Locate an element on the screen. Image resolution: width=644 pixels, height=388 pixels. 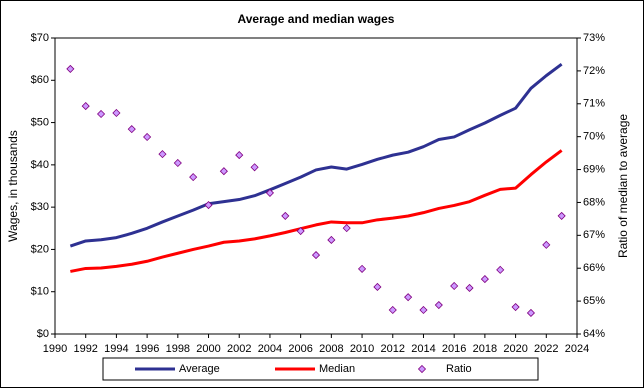
y-tick-label: $60 is located at coordinates (40, 80).